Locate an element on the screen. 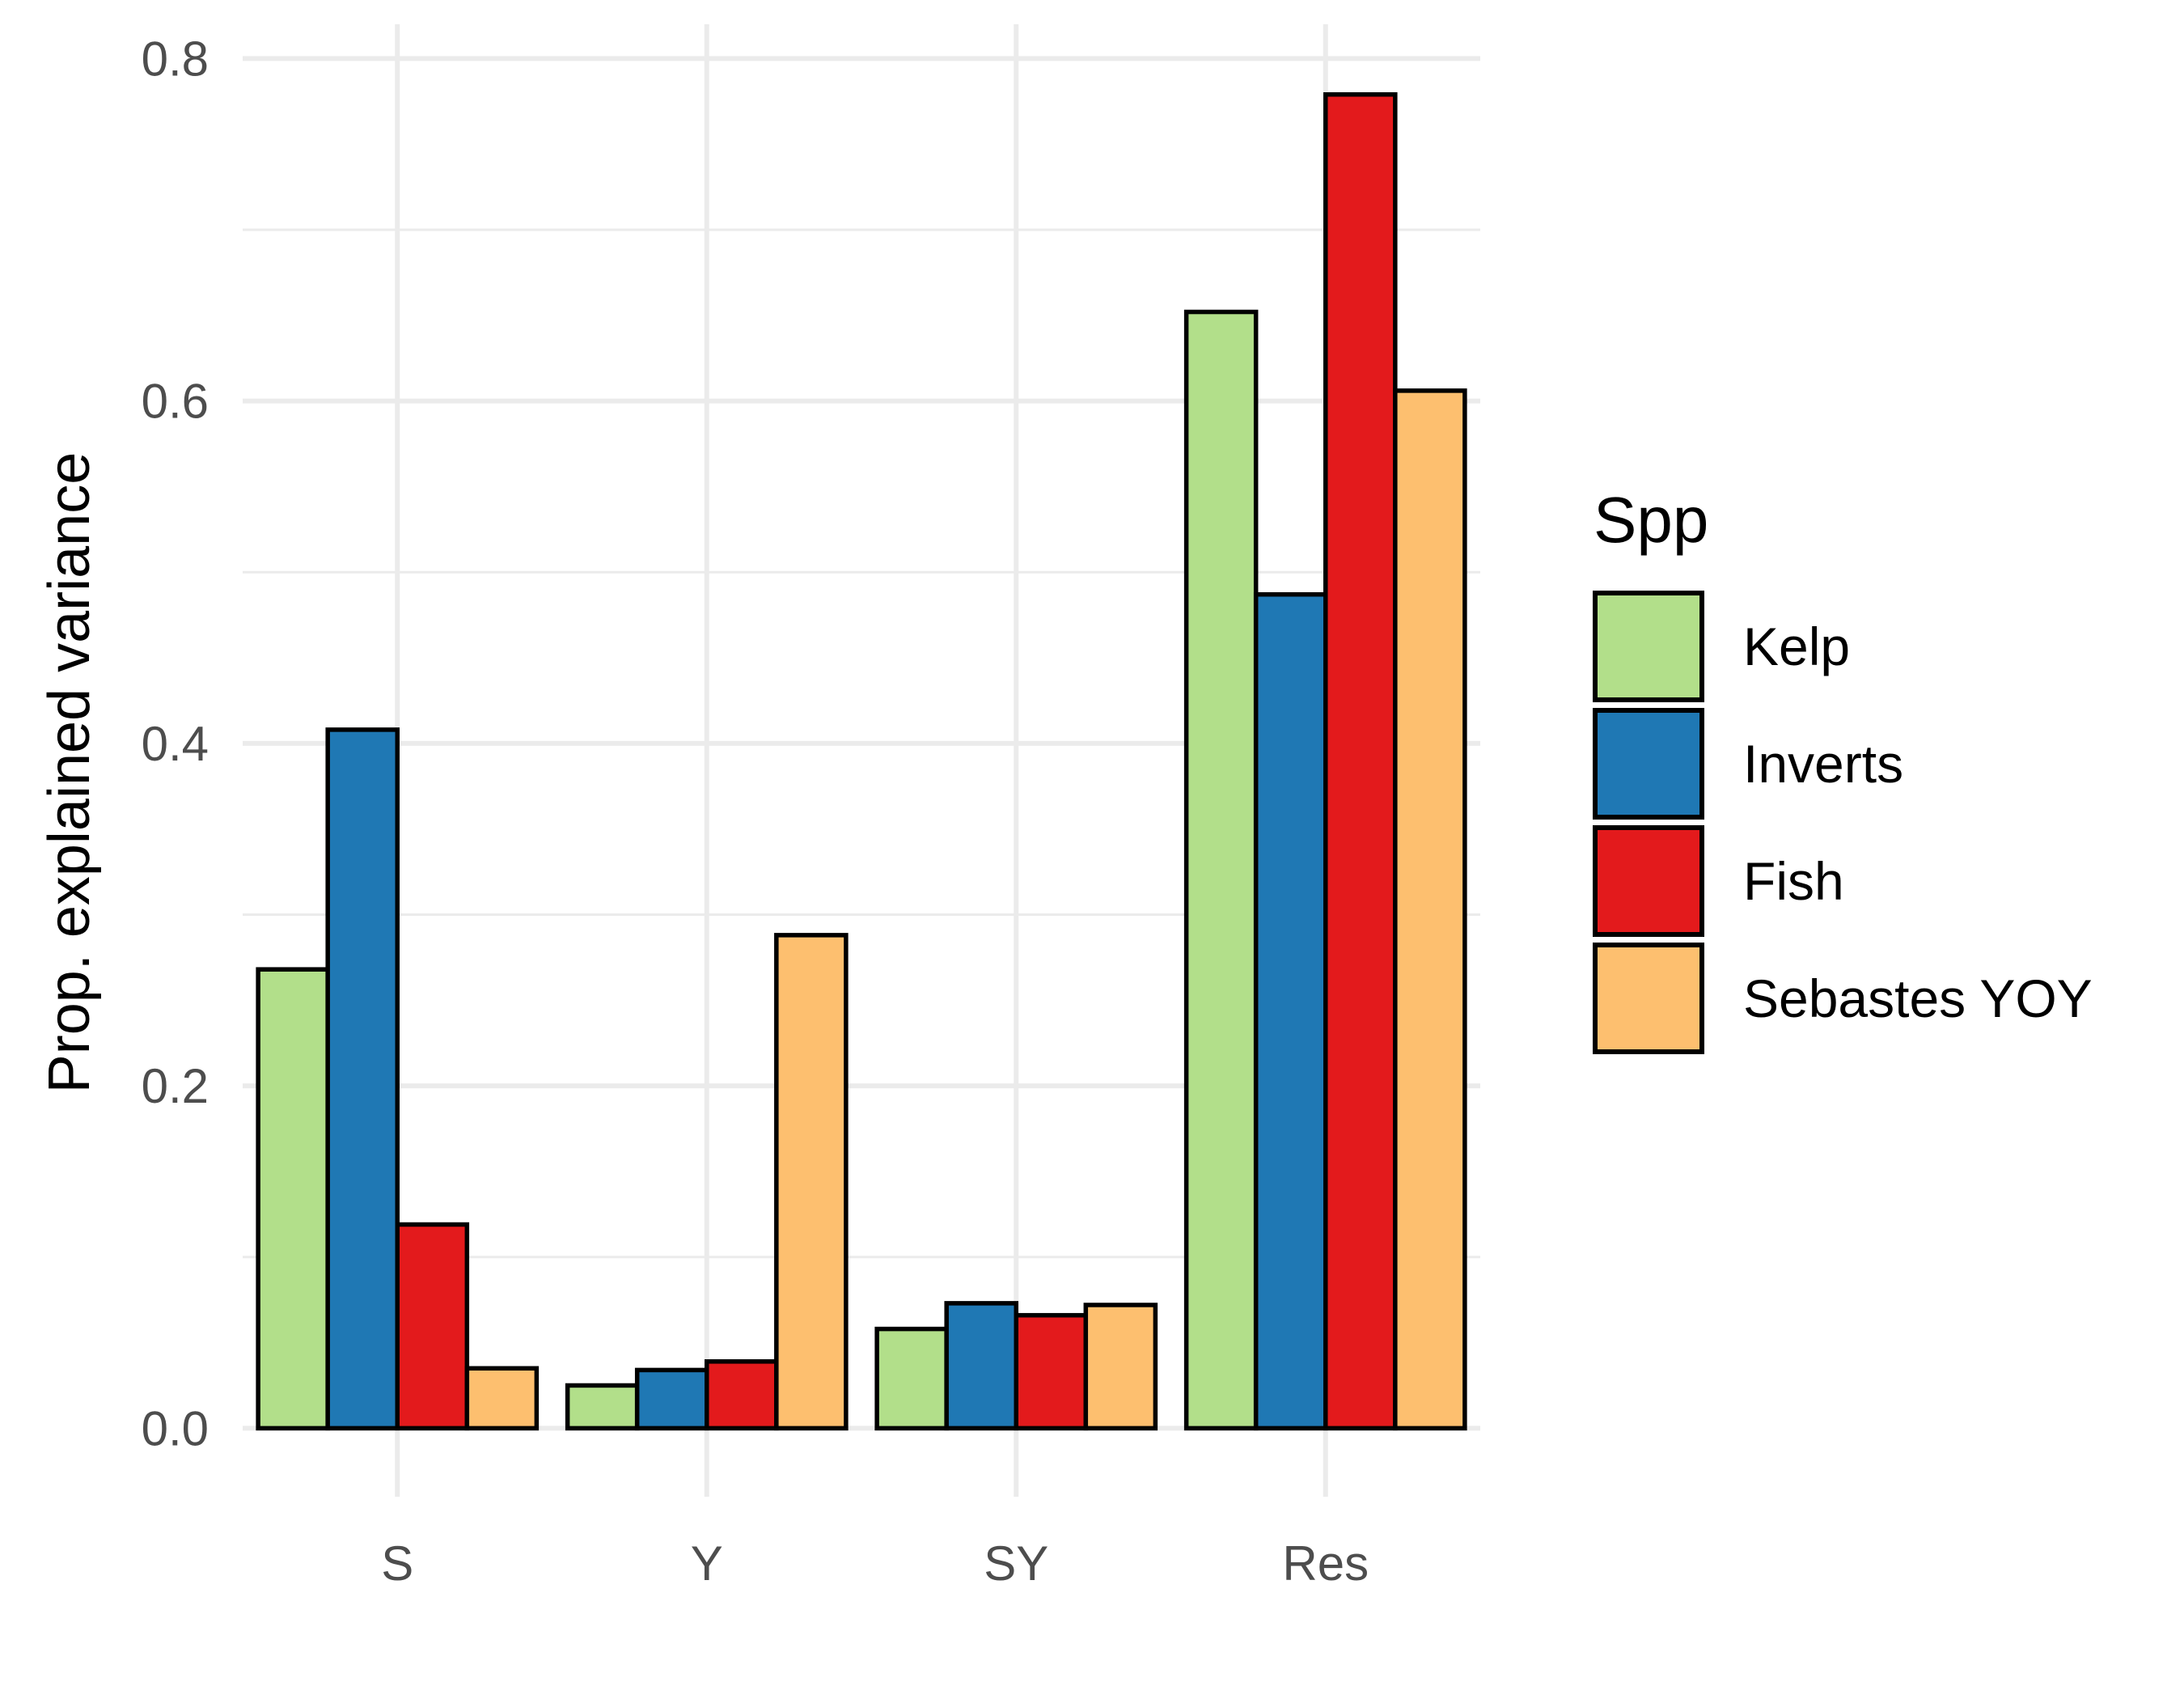 This screenshot has height=1699, width=2184. y-axis-ticks: 0.0 0.2 0.4 0.6 0.8 is located at coordinates (175, 743).